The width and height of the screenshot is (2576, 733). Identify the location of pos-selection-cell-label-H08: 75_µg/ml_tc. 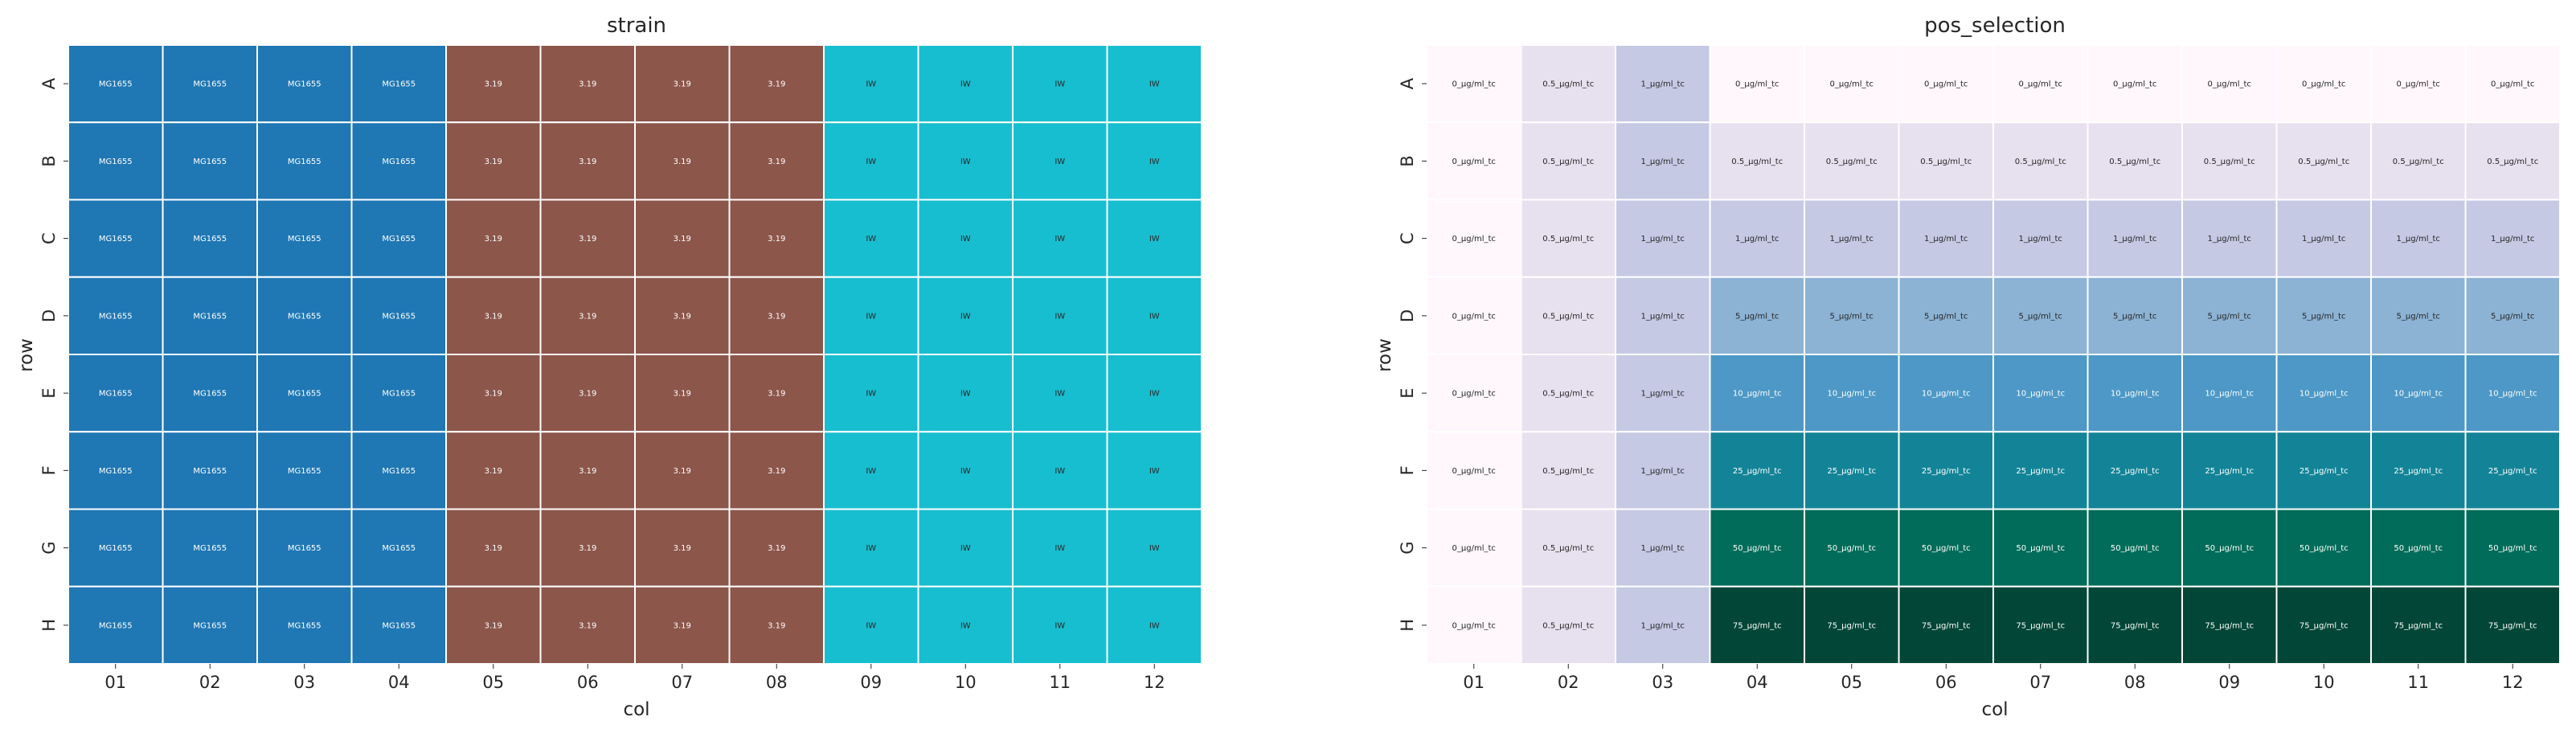
(2135, 625).